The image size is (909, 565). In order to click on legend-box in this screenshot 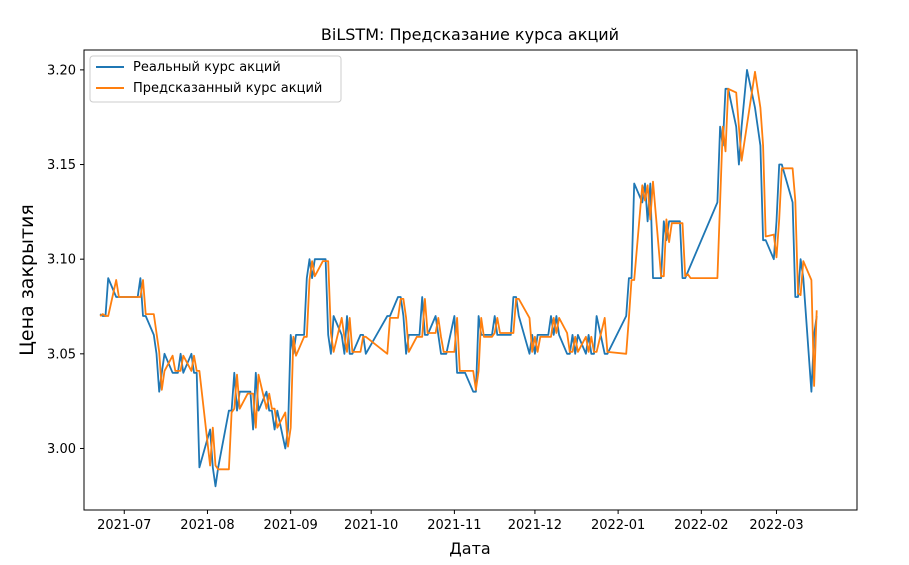, I will do `click(215, 79)`.